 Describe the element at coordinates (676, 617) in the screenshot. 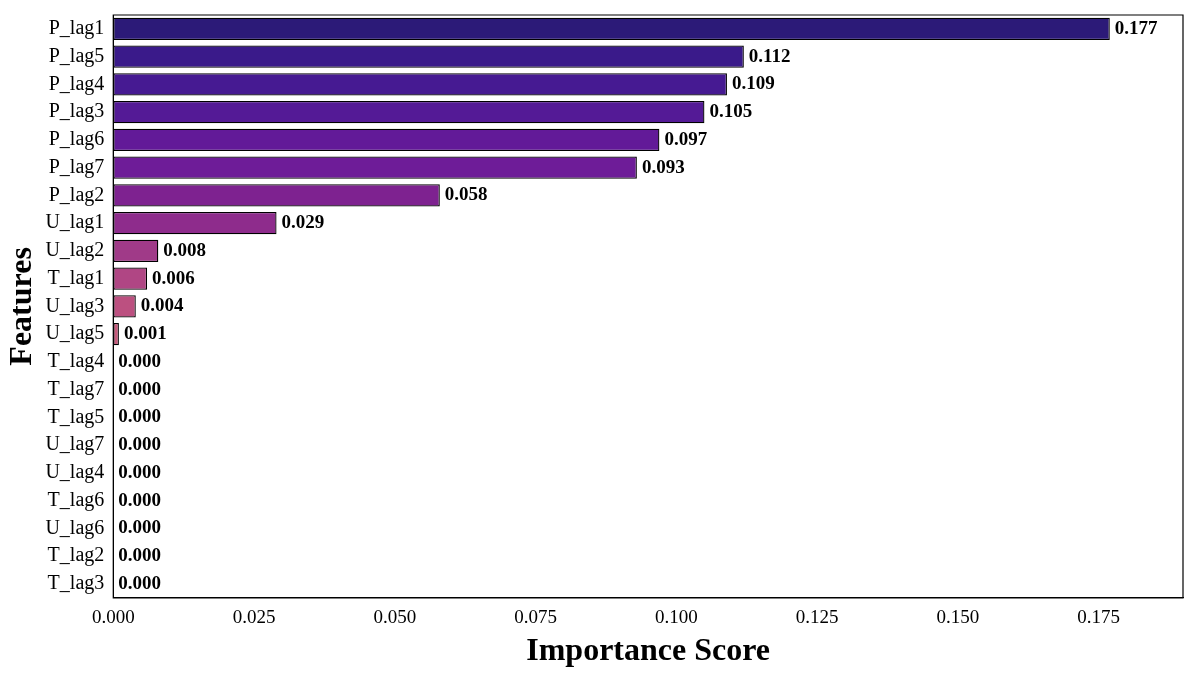

I see `x-tick-label: 0.100` at that location.